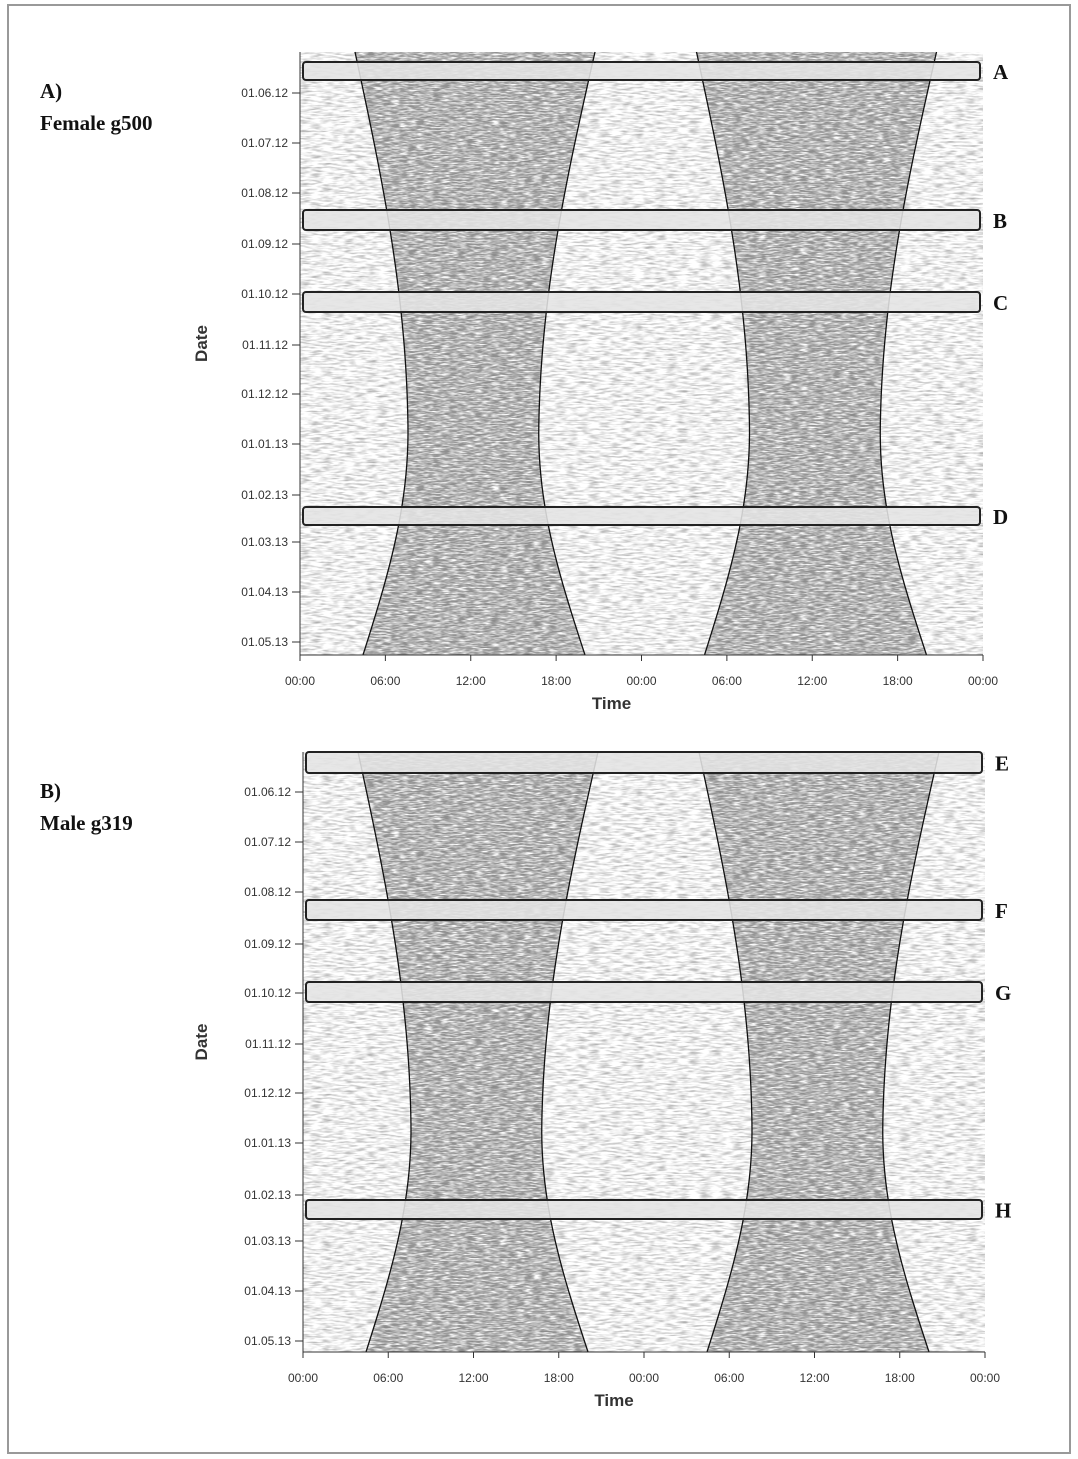 The width and height of the screenshot is (1078, 1459). Describe the element at coordinates (50, 791) in the screenshot. I see `panel-label: B)` at that location.